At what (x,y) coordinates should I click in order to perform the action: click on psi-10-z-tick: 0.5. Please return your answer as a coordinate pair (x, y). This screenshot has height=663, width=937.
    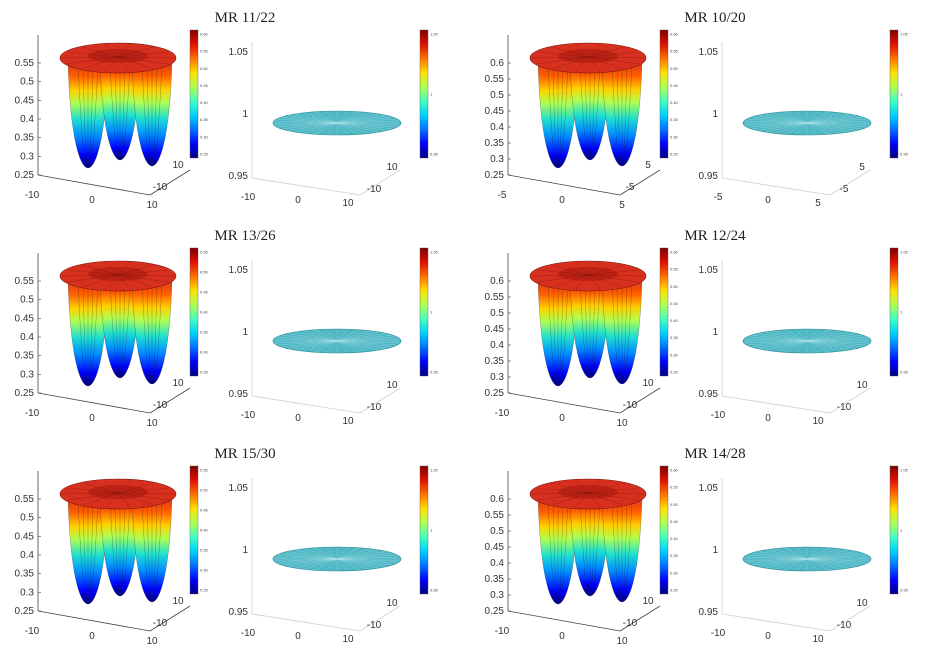
    Looking at the image, I should click on (497, 531).